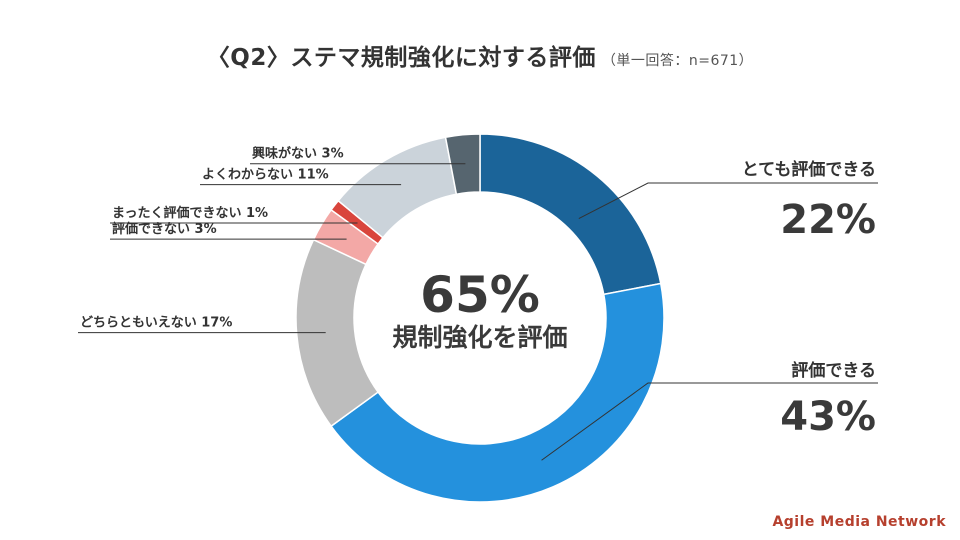 This screenshot has width=960, height=540. I want to click on slice-3-label: どちらともいえない 17%, so click(156, 323).